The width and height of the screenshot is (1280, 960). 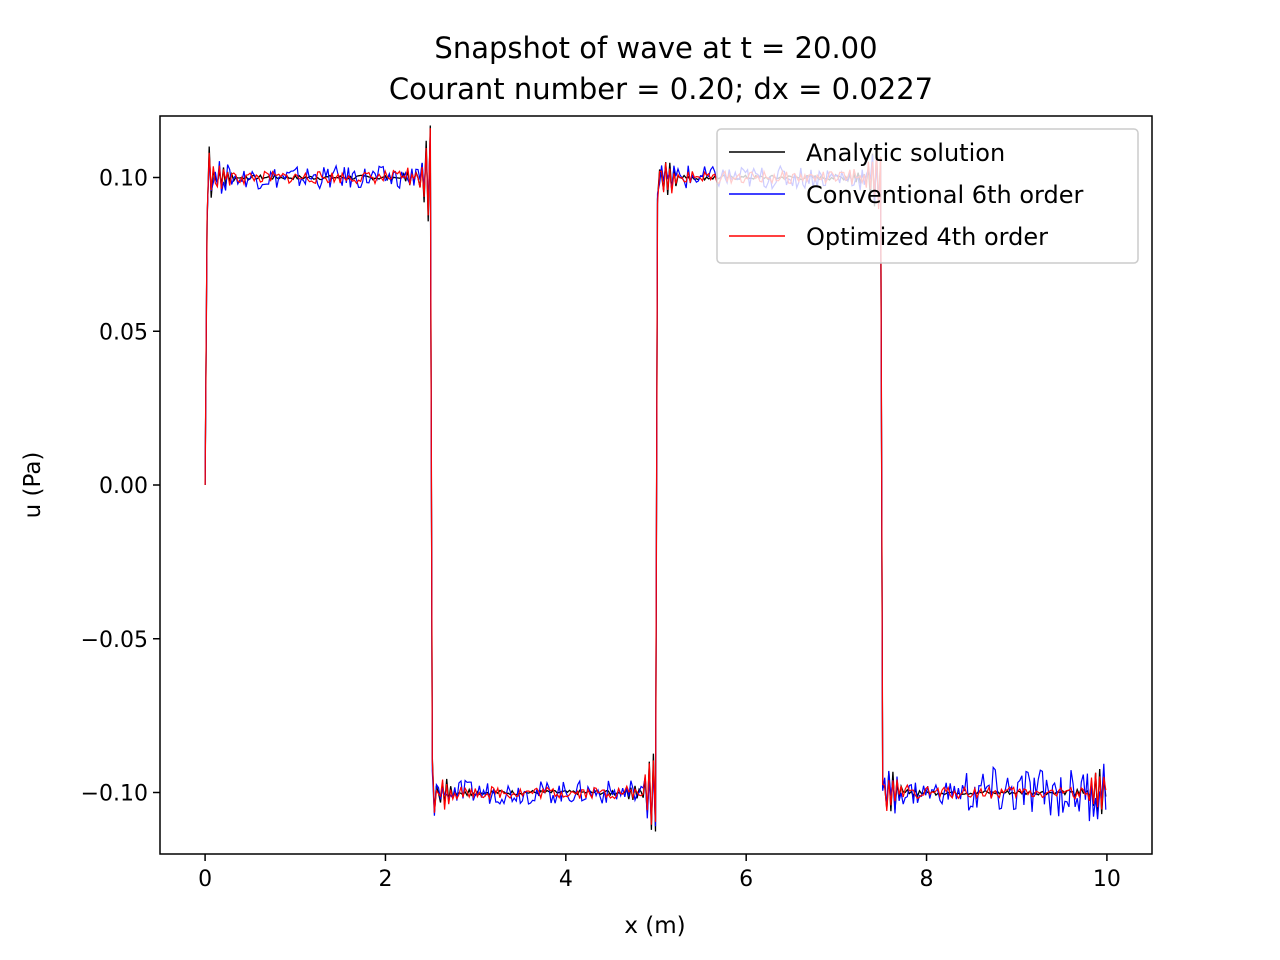 What do you see at coordinates (944, 195) in the screenshot?
I see `legend-label-conventional: Conventional 6th order` at bounding box center [944, 195].